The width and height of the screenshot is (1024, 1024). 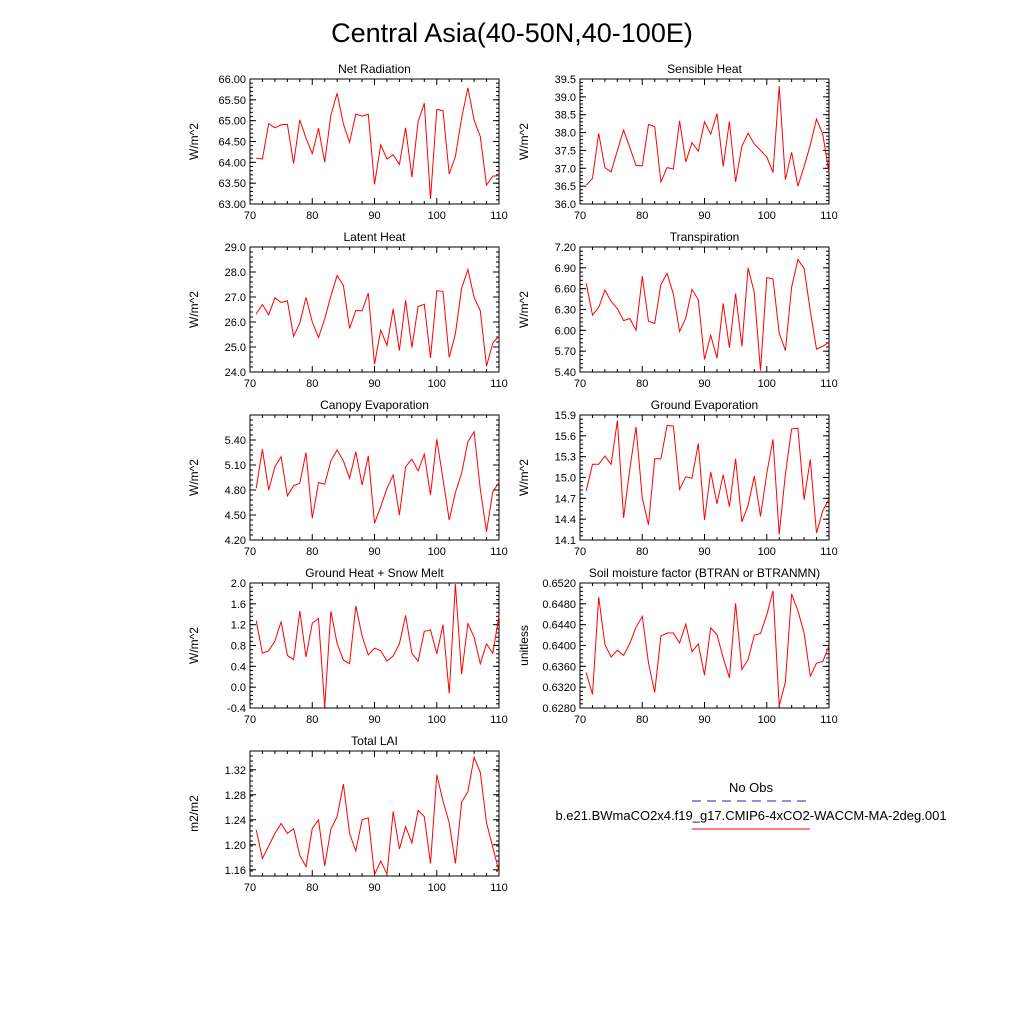 What do you see at coordinates (232, 80) in the screenshot?
I see `y-tick-label: 66.00` at bounding box center [232, 80].